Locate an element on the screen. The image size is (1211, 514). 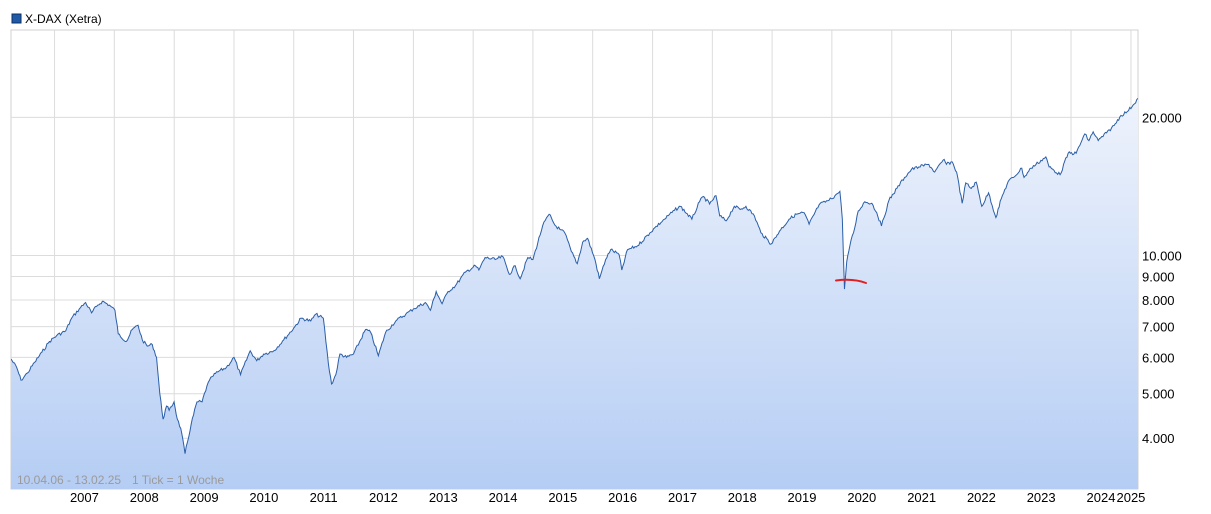
x-tick-label: 2017 is located at coordinates (682, 497).